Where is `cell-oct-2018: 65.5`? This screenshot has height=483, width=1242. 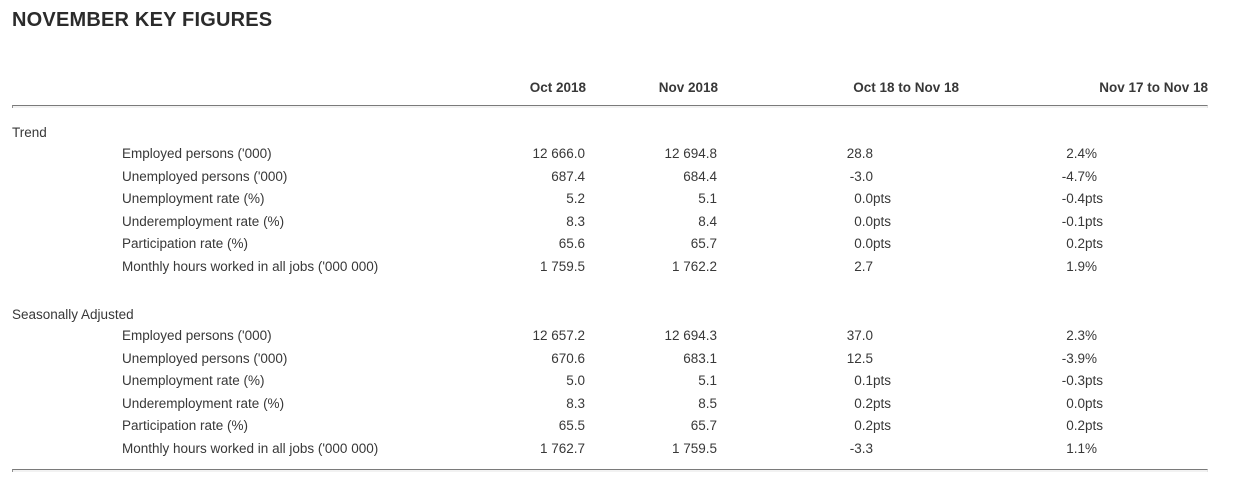
cell-oct-2018: 65.5 is located at coordinates (571, 425).